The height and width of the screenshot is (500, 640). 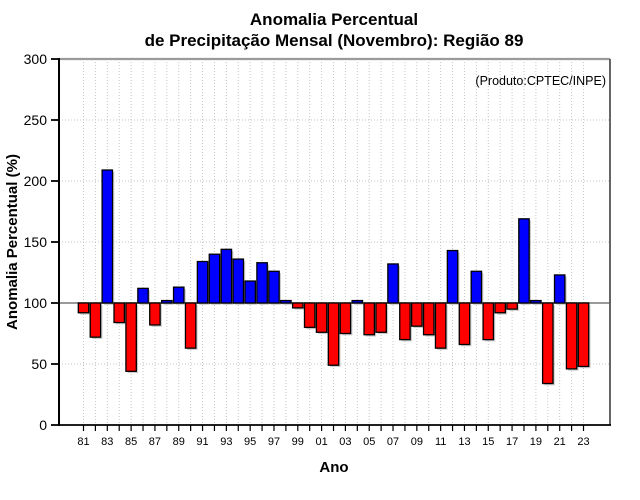 What do you see at coordinates (274, 442) in the screenshot?
I see `x-tick-label: 97` at bounding box center [274, 442].